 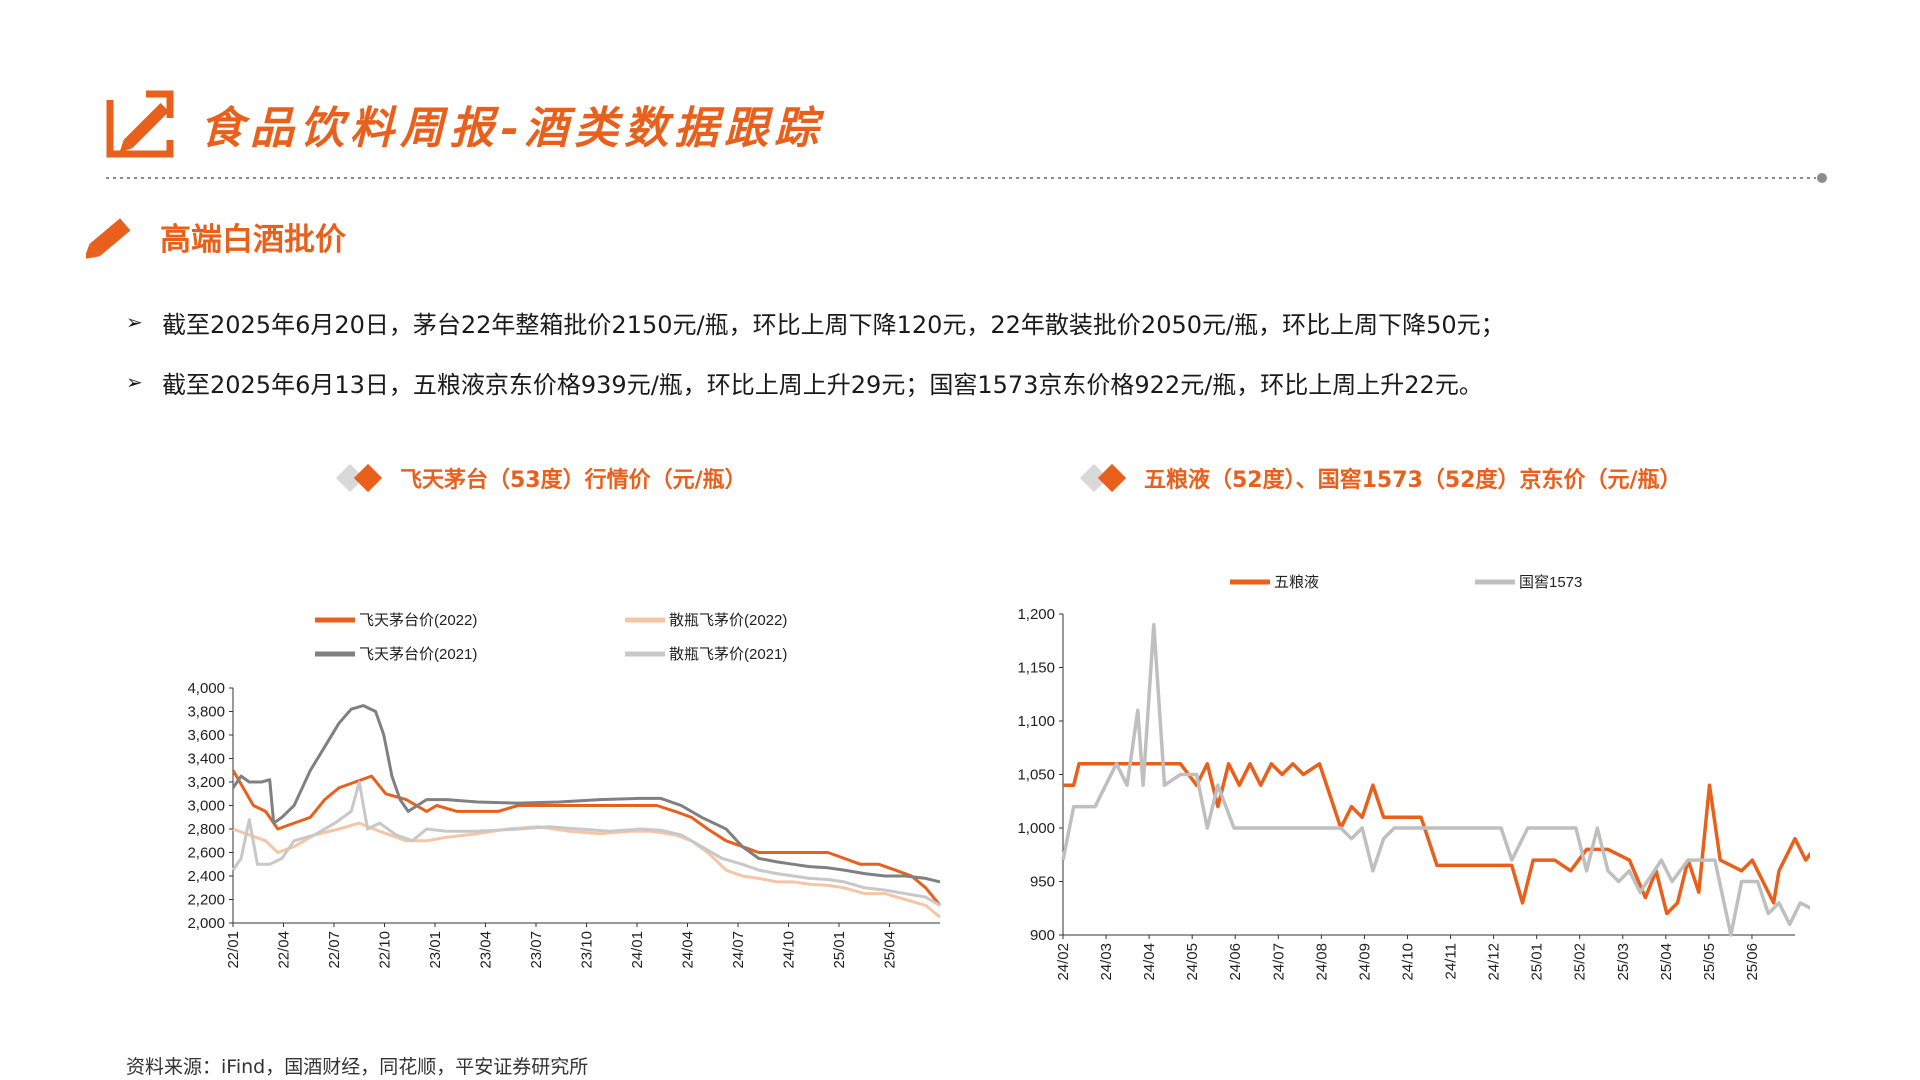 What do you see at coordinates (206, 759) in the screenshot?
I see `y-tick-label: 3,400` at bounding box center [206, 759].